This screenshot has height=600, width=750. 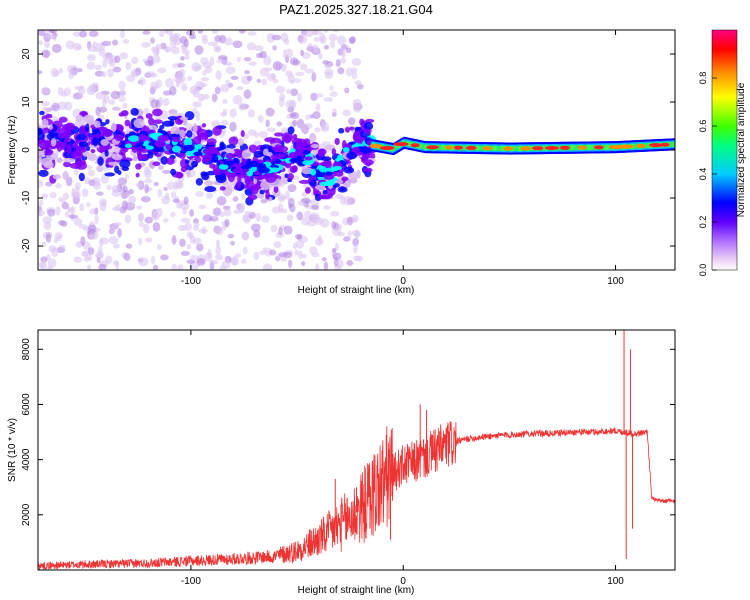 What do you see at coordinates (26, 514) in the screenshot?
I see `snr-y-tick-label: 2000` at bounding box center [26, 514].